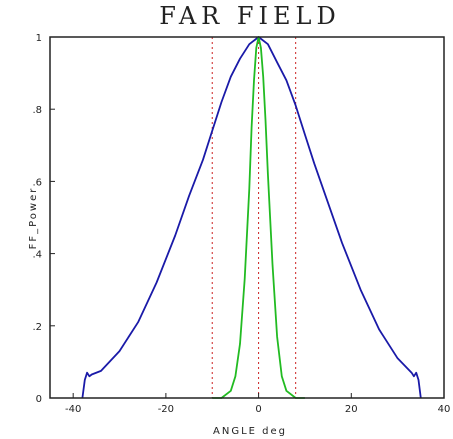  Describe the element at coordinates (166, 409) in the screenshot. I see `x-tick-label: -20` at that location.